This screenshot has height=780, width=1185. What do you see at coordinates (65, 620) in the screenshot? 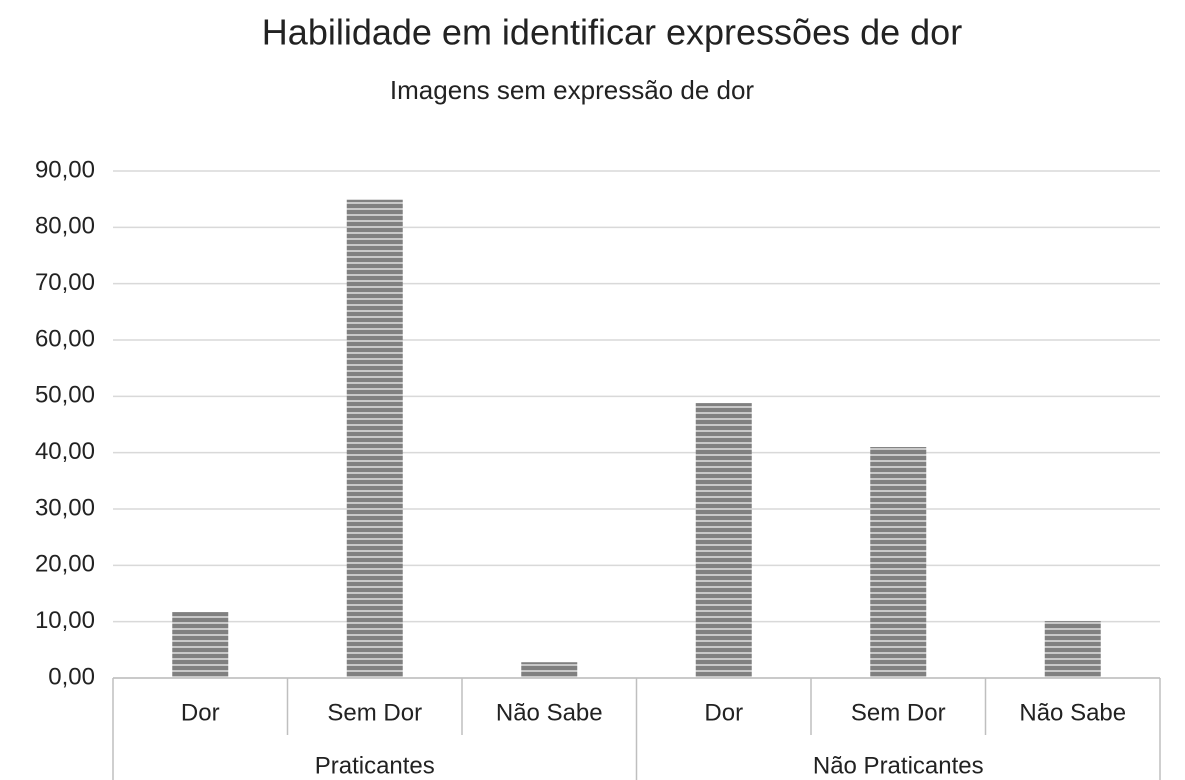
I see `y-tick-label: 10,00` at bounding box center [65, 620].